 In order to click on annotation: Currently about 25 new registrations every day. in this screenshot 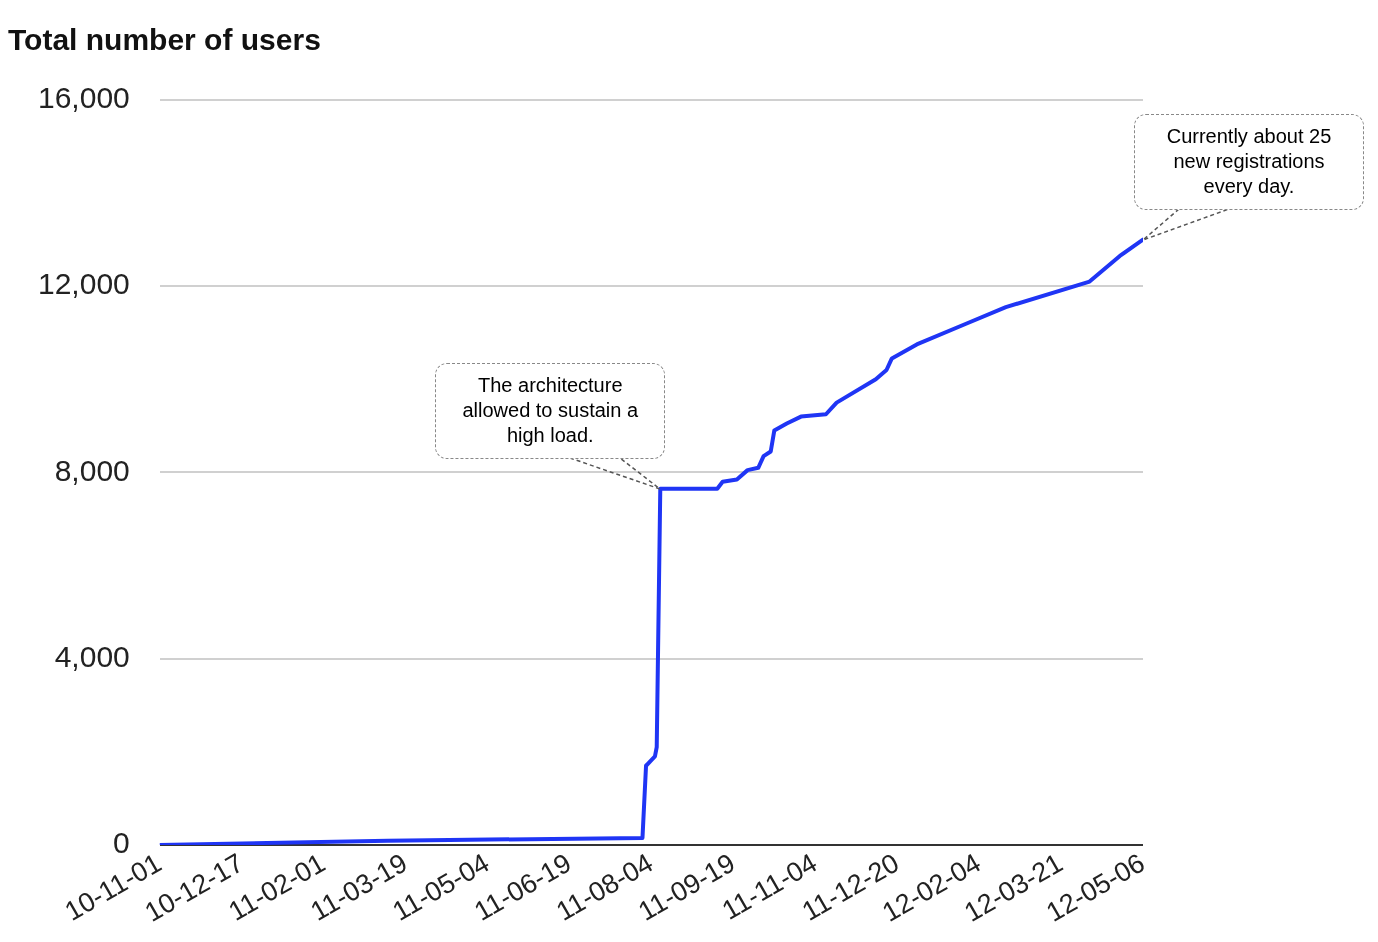, I will do `click(1249, 162)`.